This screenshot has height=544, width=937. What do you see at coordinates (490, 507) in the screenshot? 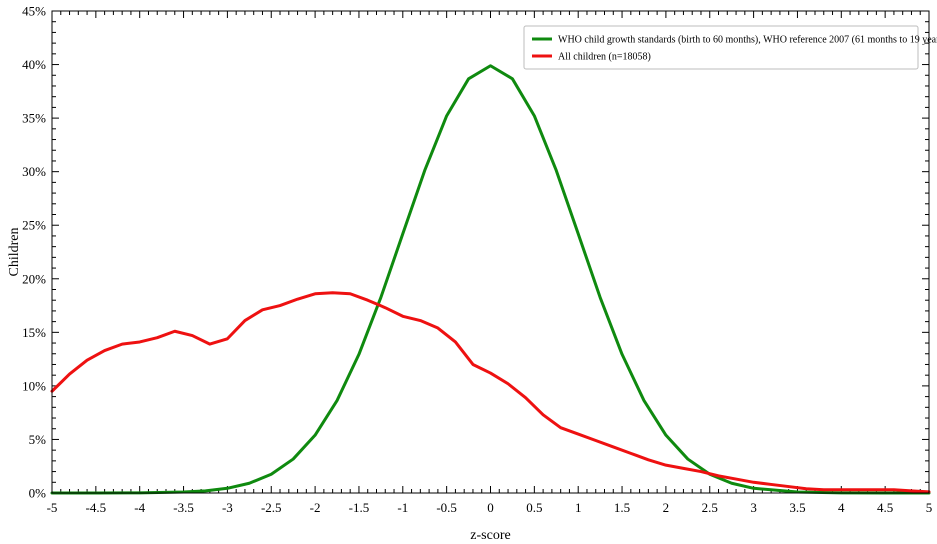
I see `x-tick-label: 0` at bounding box center [490, 507].